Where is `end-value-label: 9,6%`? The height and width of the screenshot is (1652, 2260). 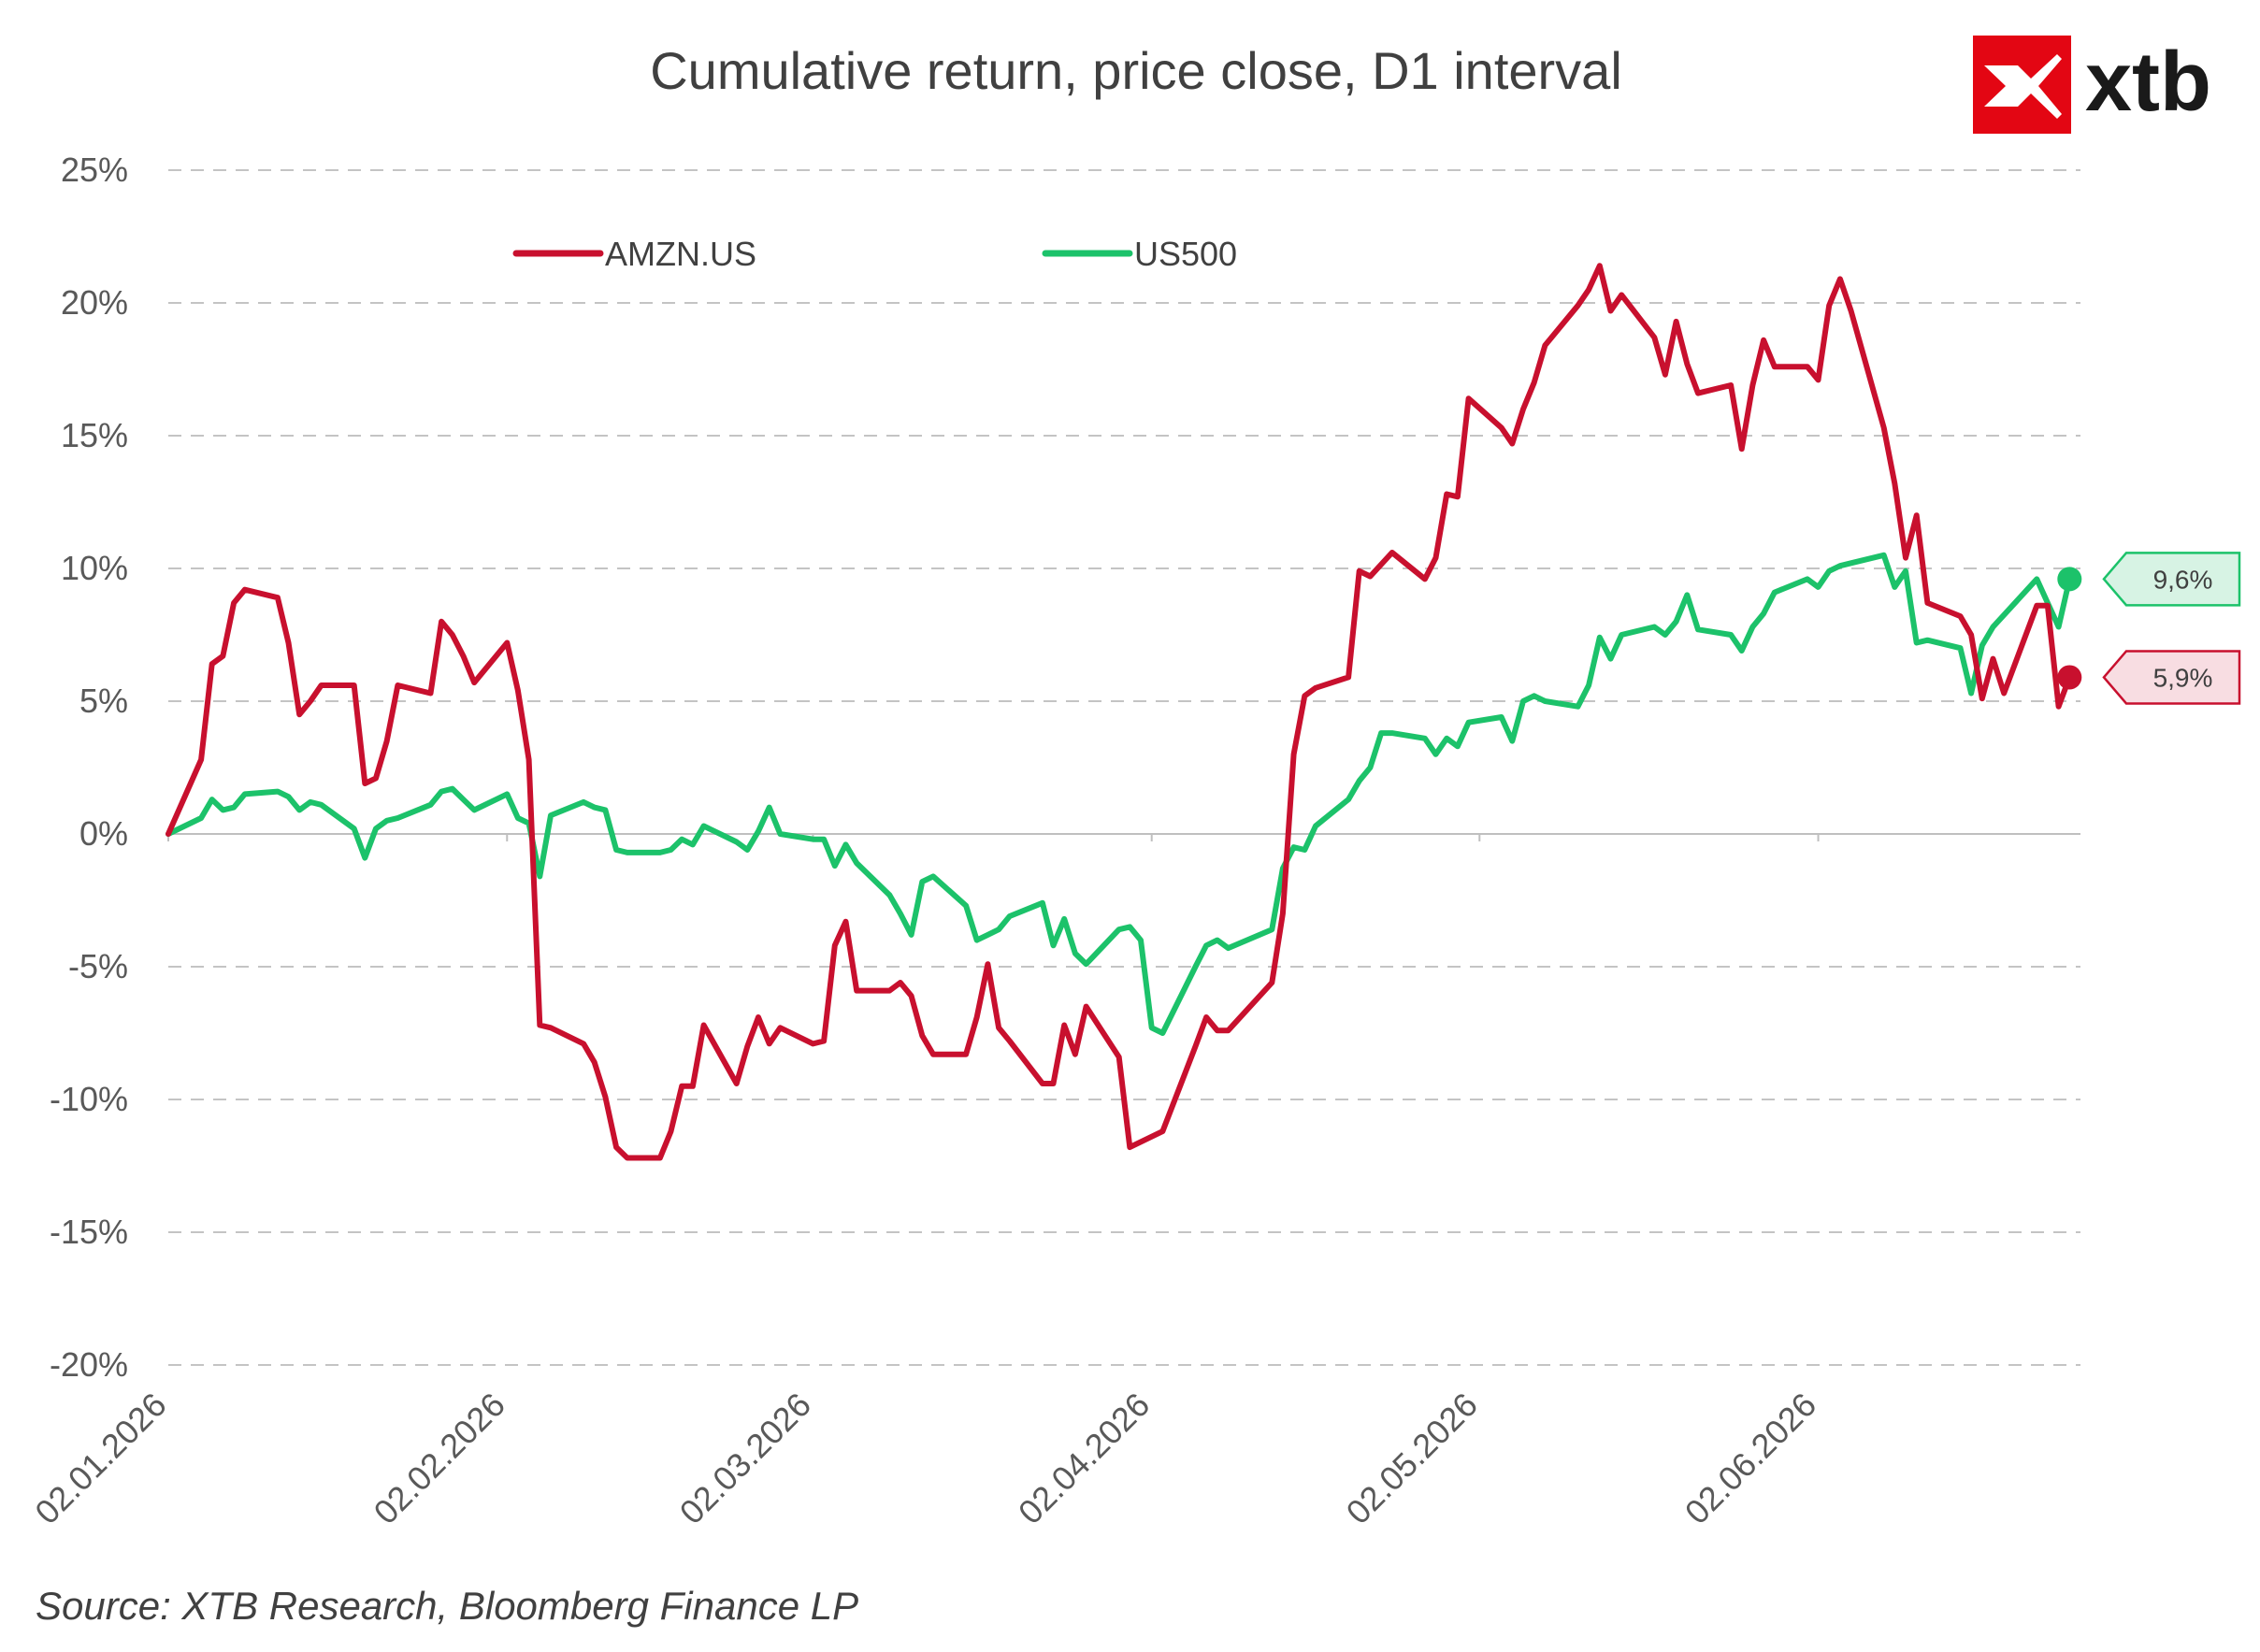 end-value-label: 9,6% is located at coordinates (2183, 580).